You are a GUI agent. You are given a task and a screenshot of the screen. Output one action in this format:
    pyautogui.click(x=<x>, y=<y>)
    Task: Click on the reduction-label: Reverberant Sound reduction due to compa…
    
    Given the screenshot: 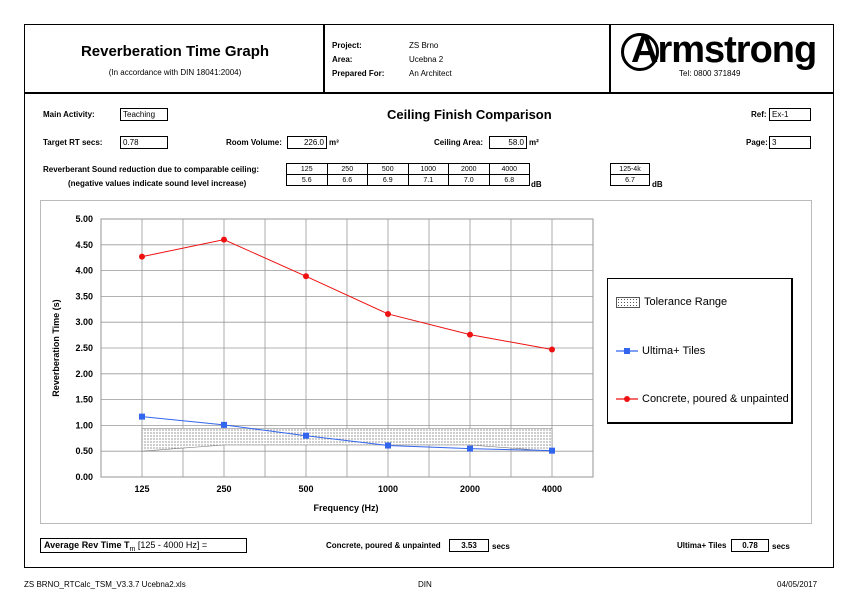 What is the action you would take?
    pyautogui.click(x=151, y=169)
    